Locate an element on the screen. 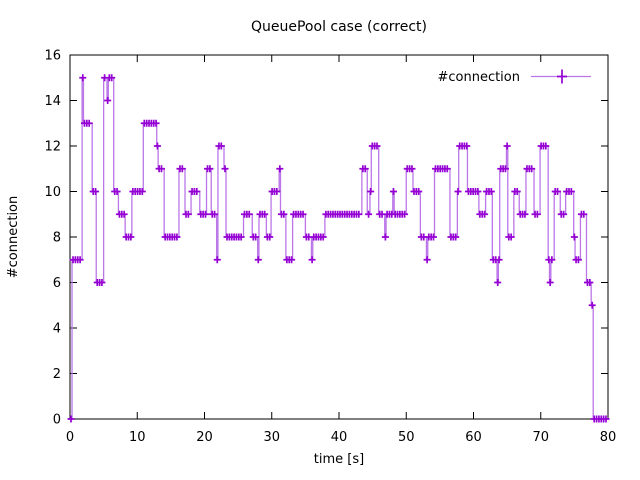  y-tick-label: 0 is located at coordinates (57, 420).